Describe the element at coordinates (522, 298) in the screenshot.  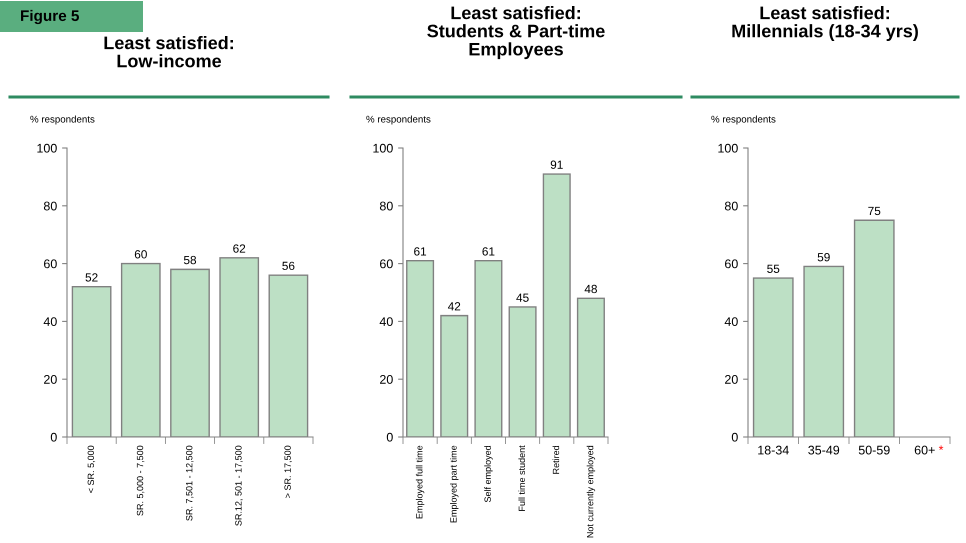
I see `data-label: 45` at that location.